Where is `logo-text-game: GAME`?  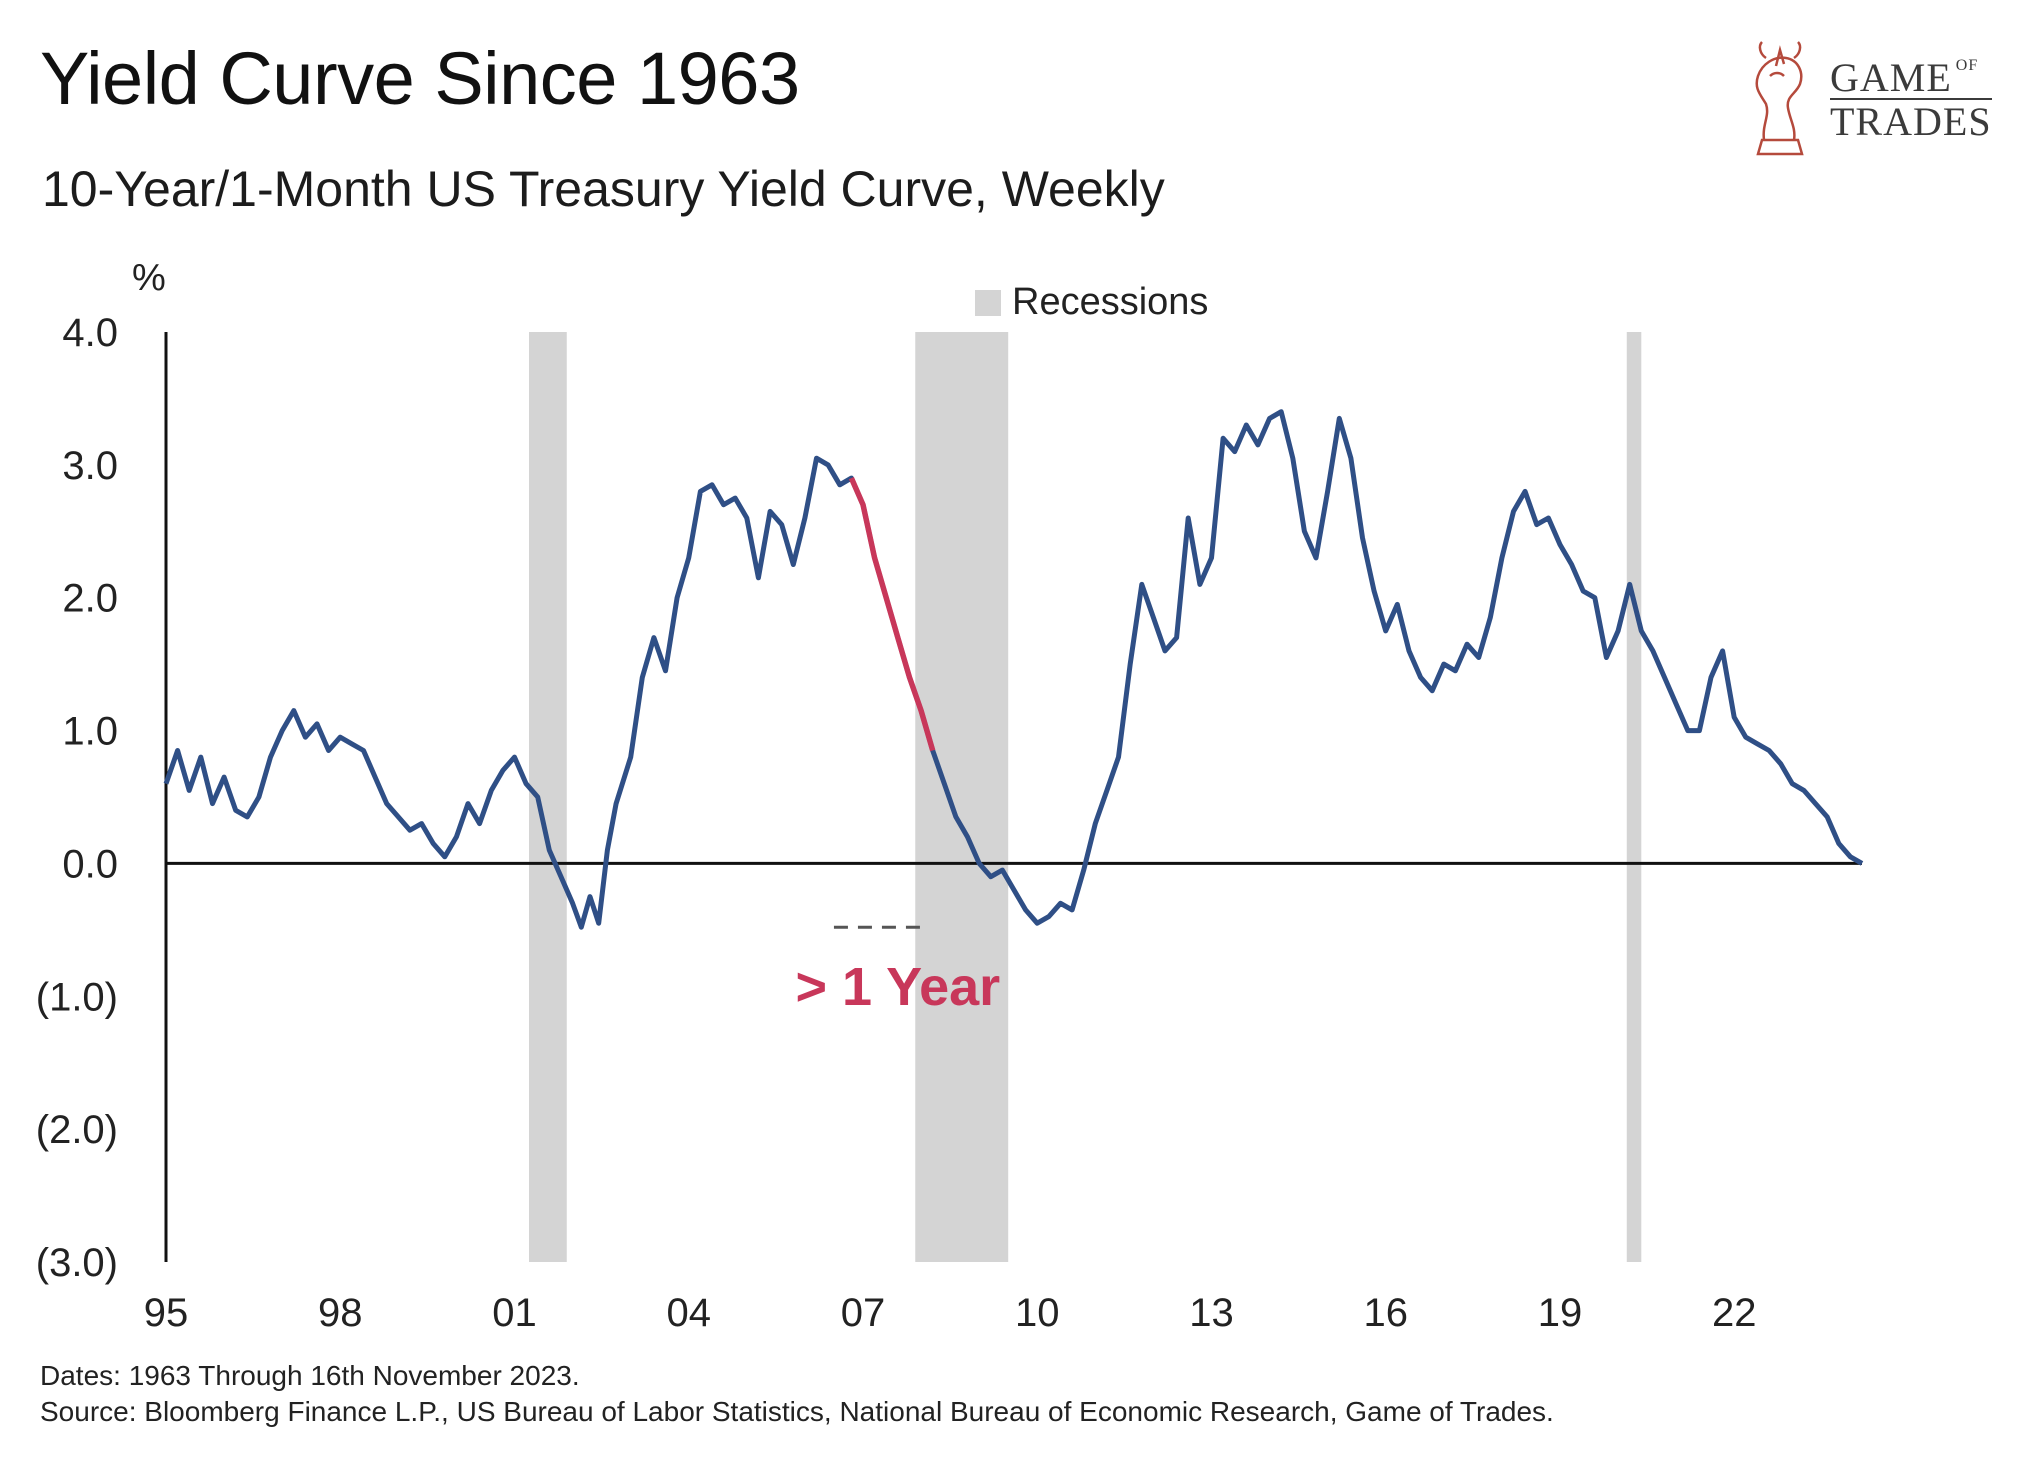
logo-text-game: GAME is located at coordinates (1891, 77).